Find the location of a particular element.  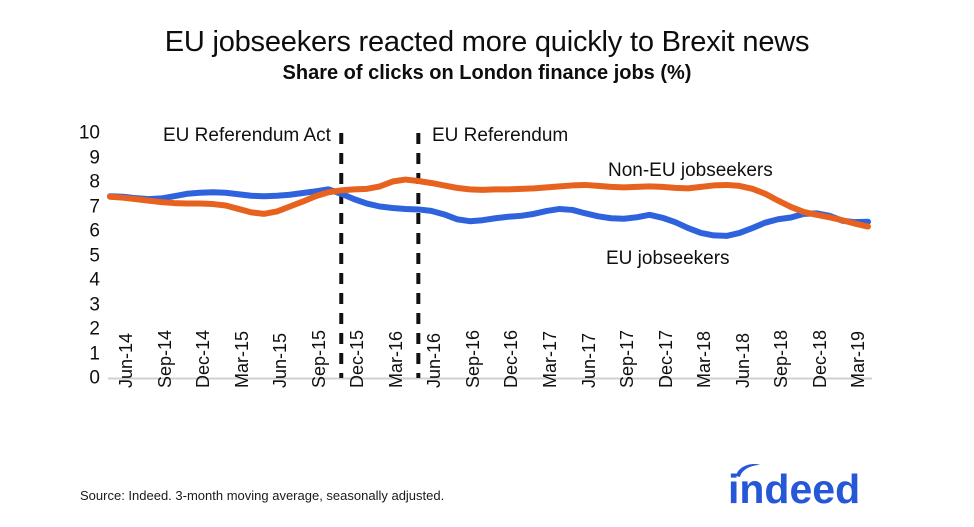

indeed-wordmark: indeed is located at coordinates (794, 488).